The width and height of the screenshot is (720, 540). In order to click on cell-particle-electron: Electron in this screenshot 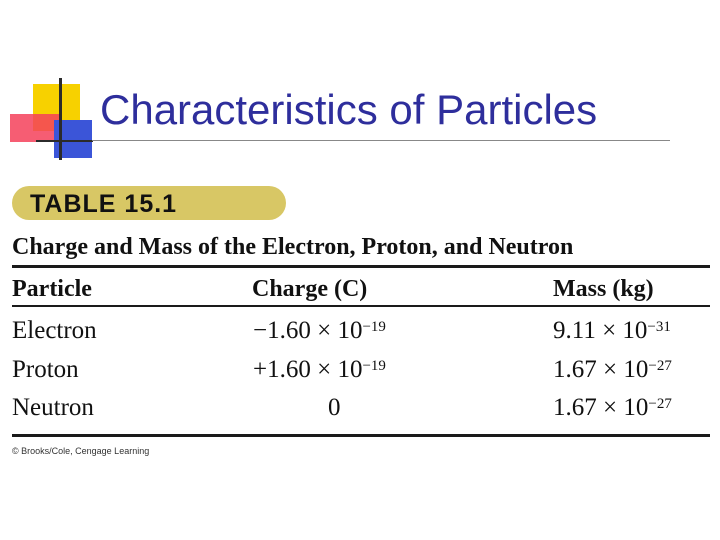, I will do `click(54, 330)`.